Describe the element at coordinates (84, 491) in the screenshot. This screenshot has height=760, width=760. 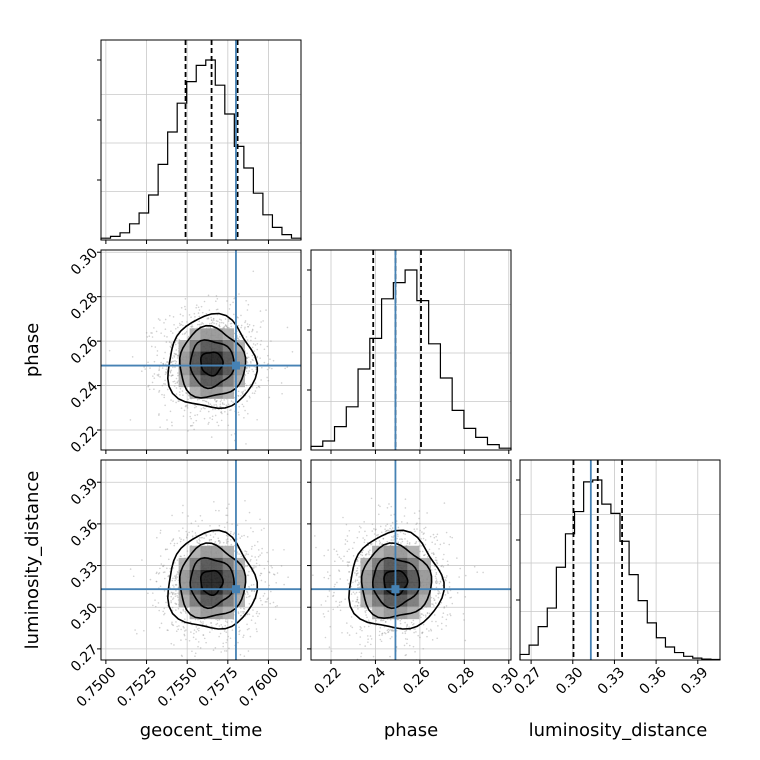
I see `y-tick-label: 0.39` at that location.